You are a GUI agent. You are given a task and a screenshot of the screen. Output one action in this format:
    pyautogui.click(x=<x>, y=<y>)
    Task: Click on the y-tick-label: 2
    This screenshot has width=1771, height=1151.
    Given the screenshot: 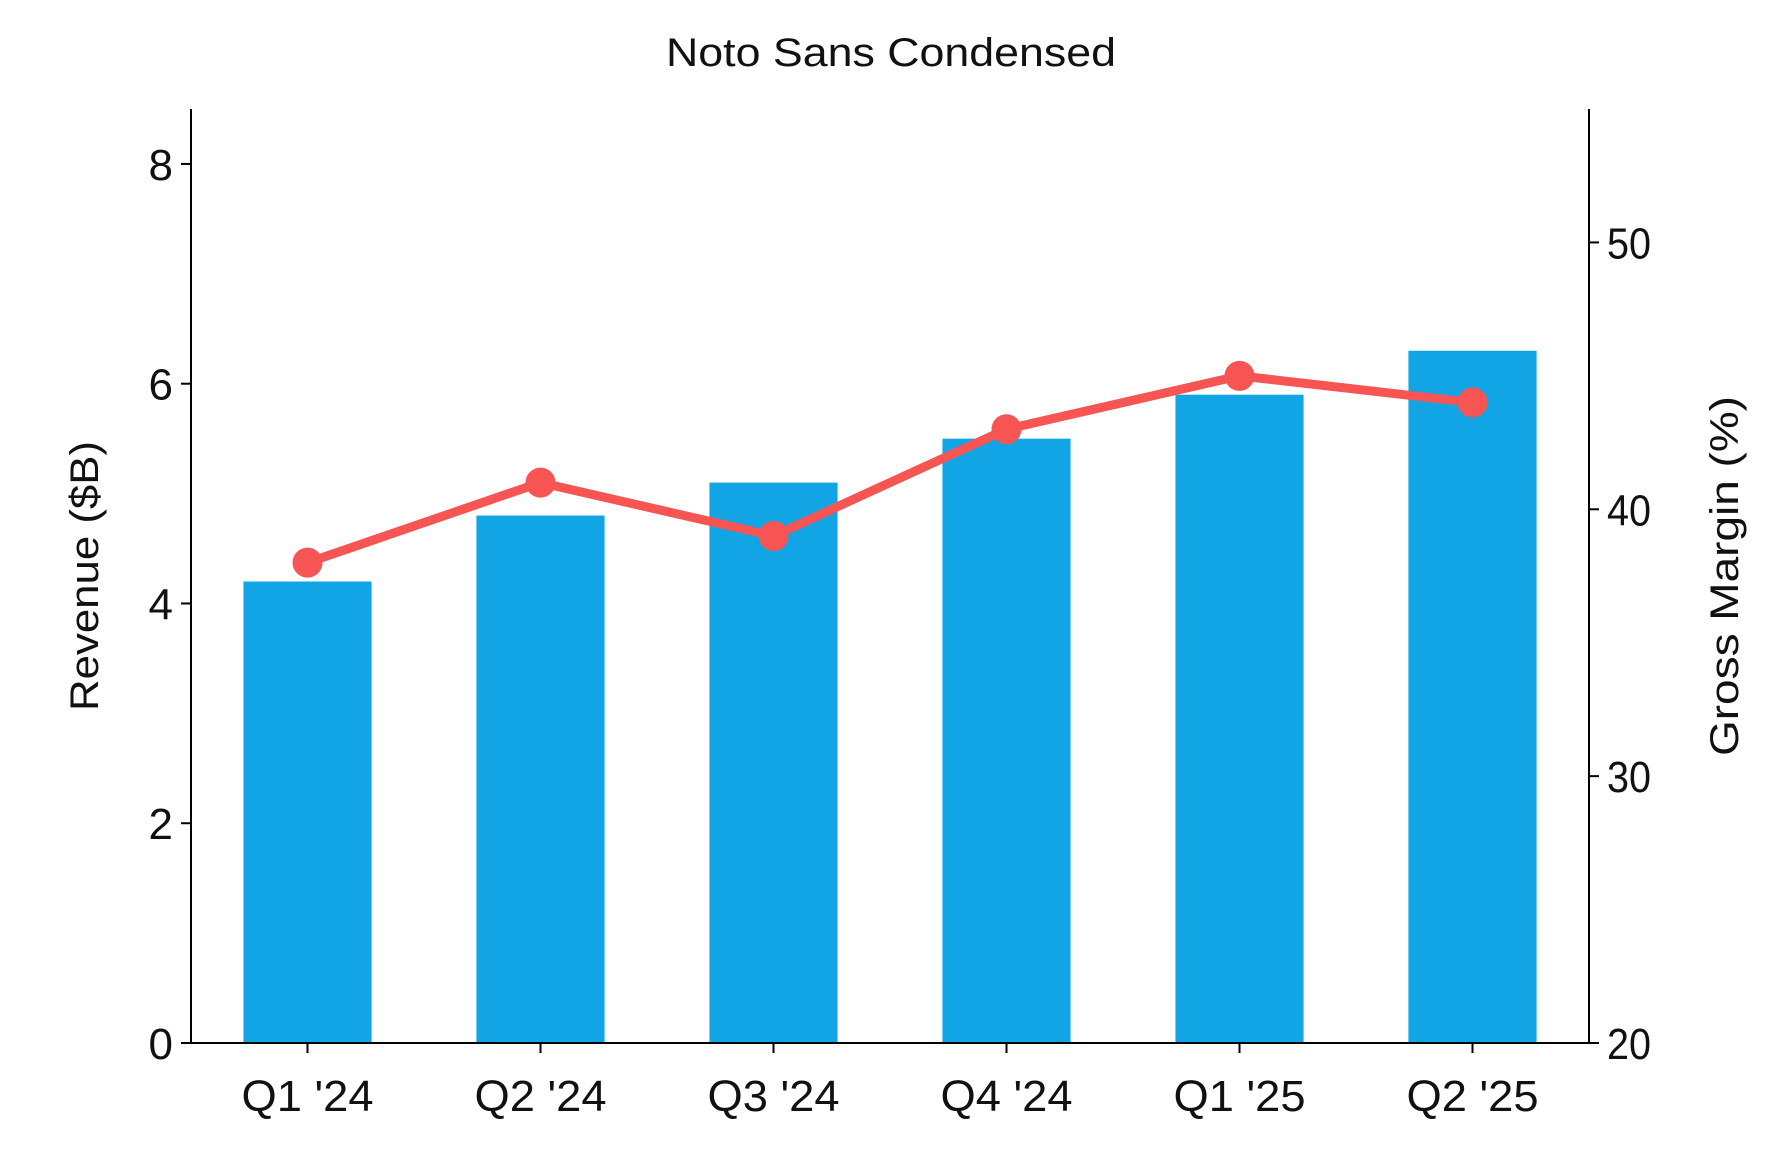 What is the action you would take?
    pyautogui.click(x=161, y=824)
    